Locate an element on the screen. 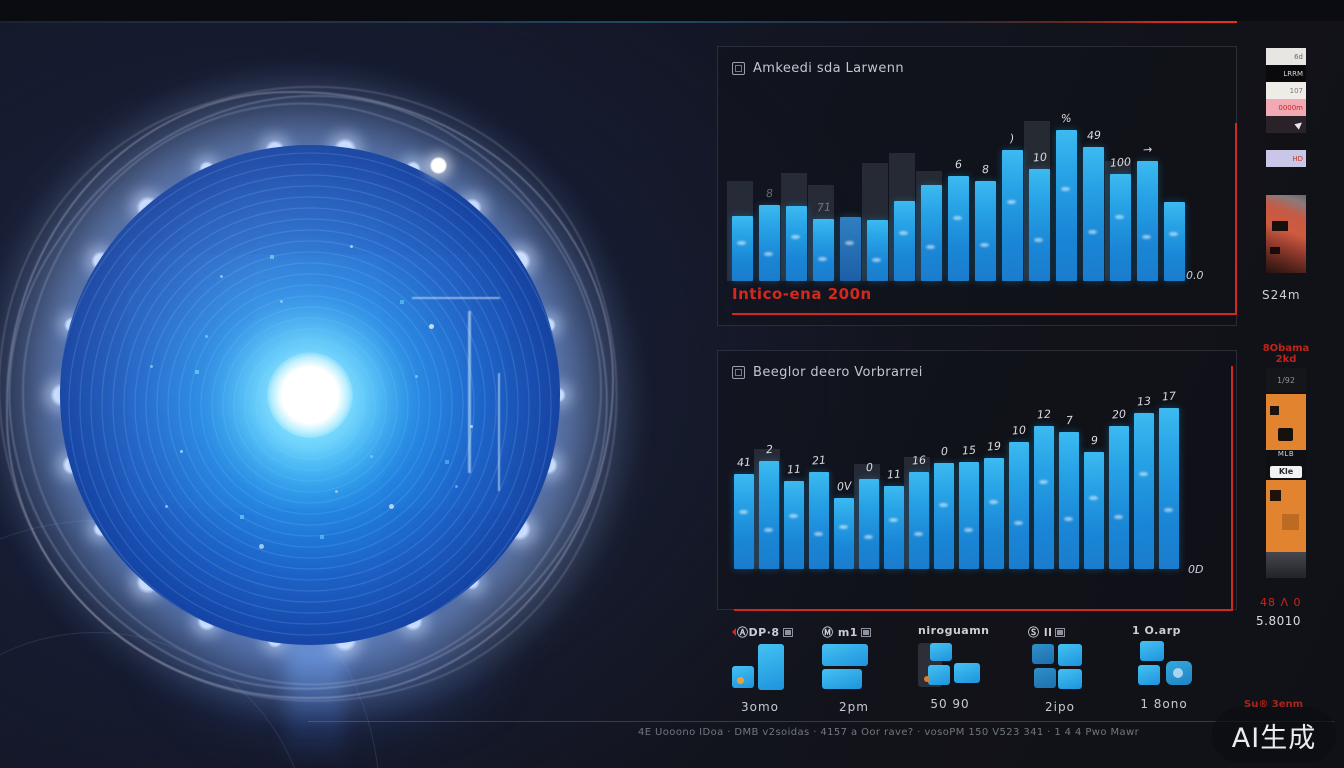 The image size is (1344, 768). bar-slot: 20 is located at coordinates (1119, 488).